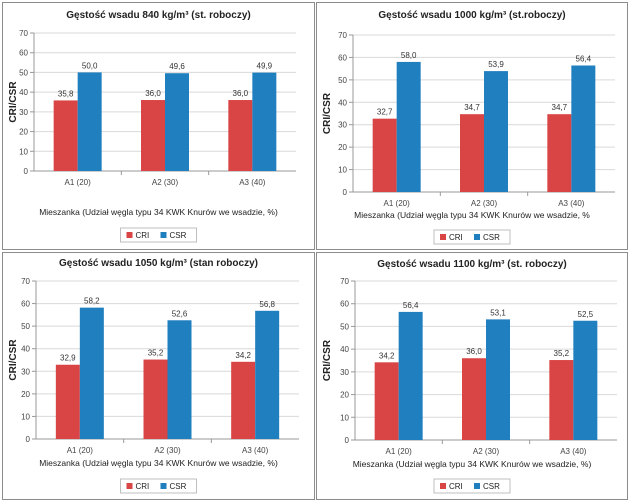 The width and height of the screenshot is (630, 502). Describe the element at coordinates (90, 65) in the screenshot. I see `data-label-csr-1: 50,0` at that location.